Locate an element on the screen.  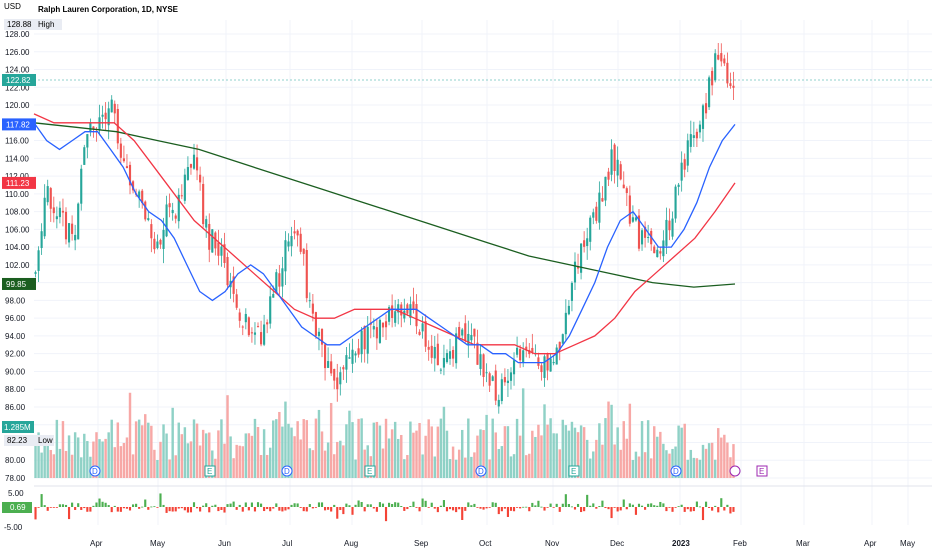
event-label: E is located at coordinates (573, 471).